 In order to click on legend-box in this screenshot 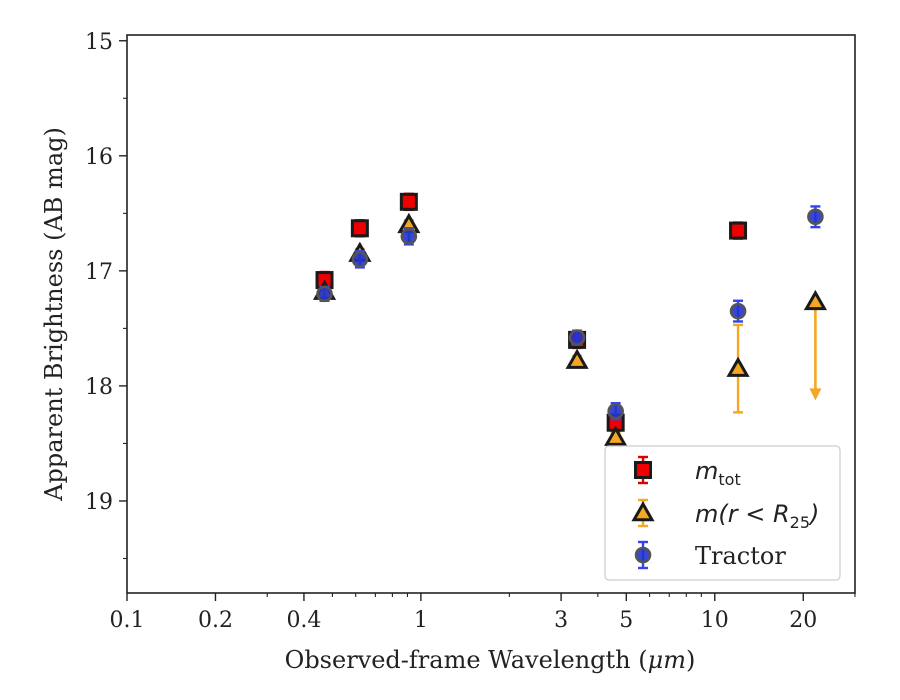, I will do `click(722, 513)`.